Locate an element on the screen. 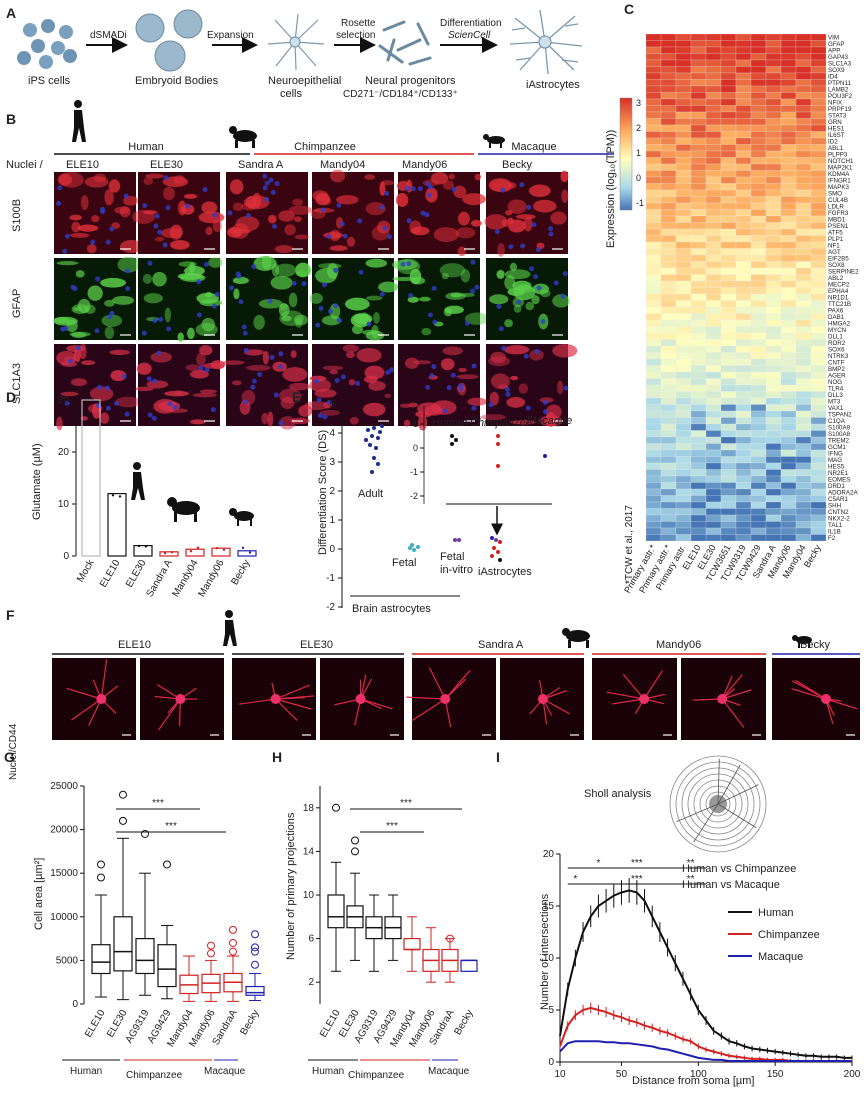 This screenshot has width=865, height=1106. c-gene-72: SHH is located at coordinates (834, 506).